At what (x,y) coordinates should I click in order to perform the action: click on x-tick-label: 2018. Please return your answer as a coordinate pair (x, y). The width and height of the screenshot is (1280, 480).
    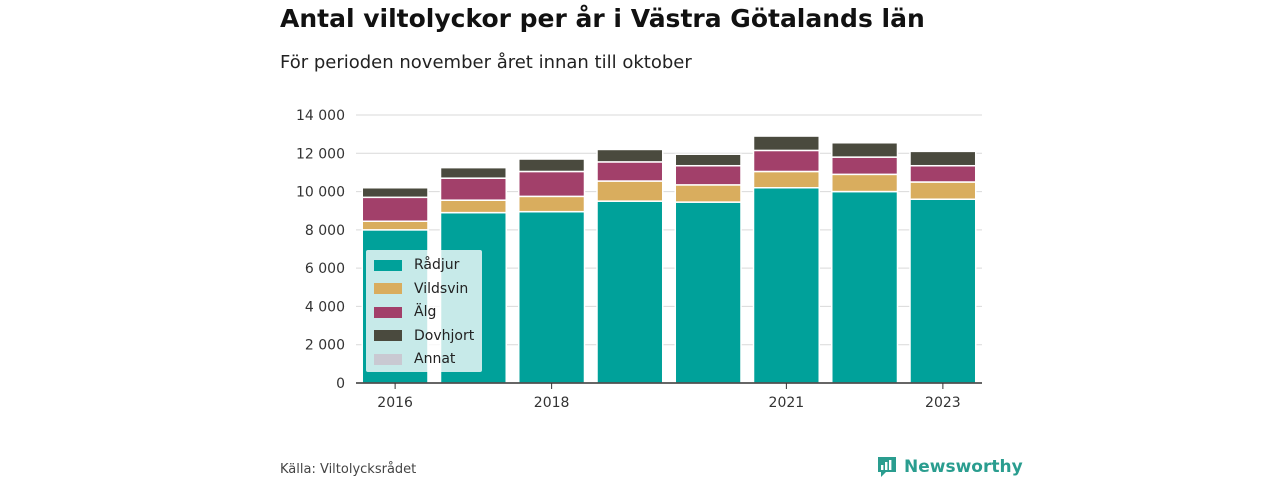
    Looking at the image, I should click on (552, 403).